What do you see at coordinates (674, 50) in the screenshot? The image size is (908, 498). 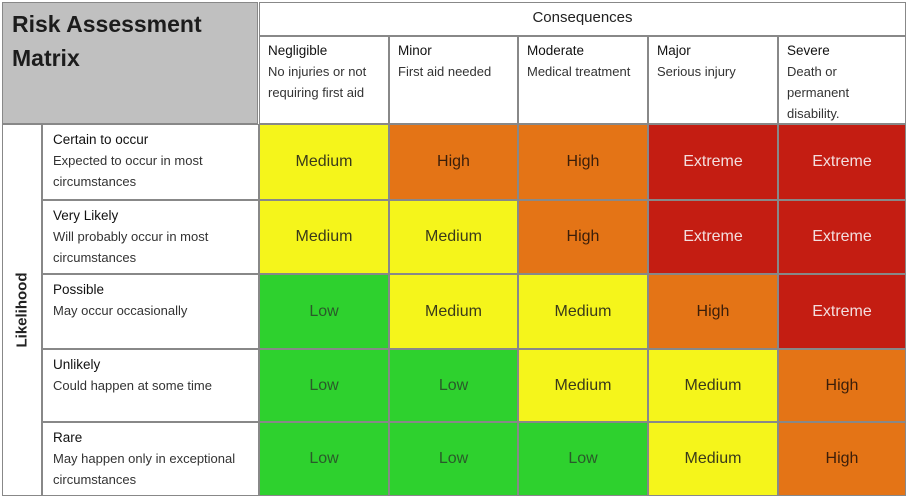 I see `column-name: Major` at bounding box center [674, 50].